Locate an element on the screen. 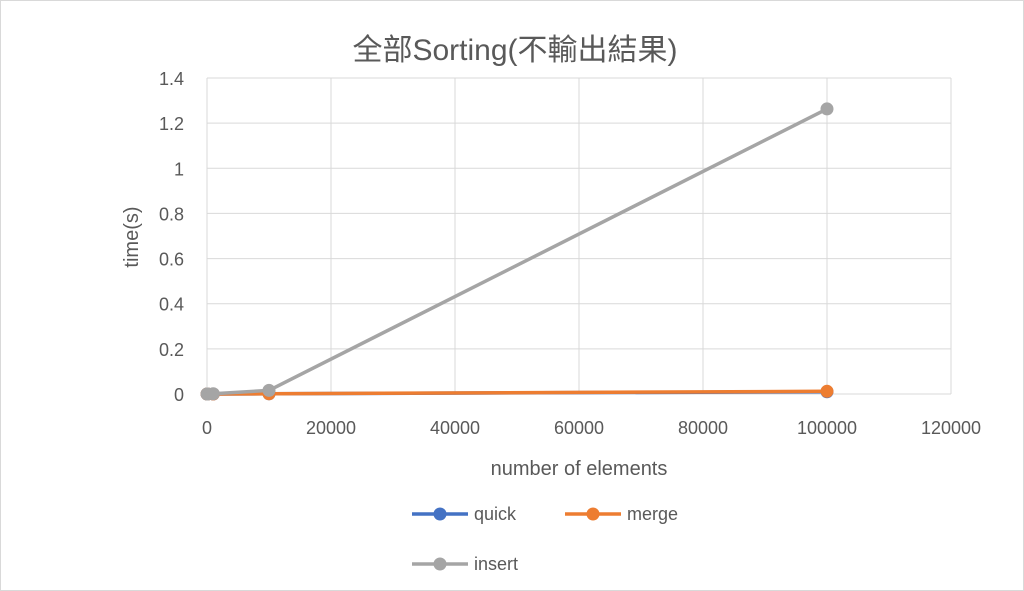 The width and height of the screenshot is (1024, 591). legend: quick merge insert is located at coordinates (545, 539).